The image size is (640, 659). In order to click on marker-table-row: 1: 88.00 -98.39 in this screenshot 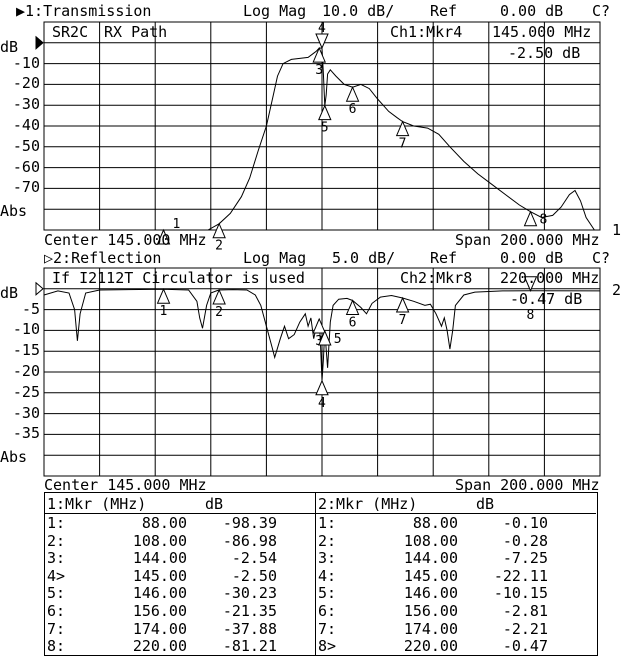, I will do `click(177, 523)`.